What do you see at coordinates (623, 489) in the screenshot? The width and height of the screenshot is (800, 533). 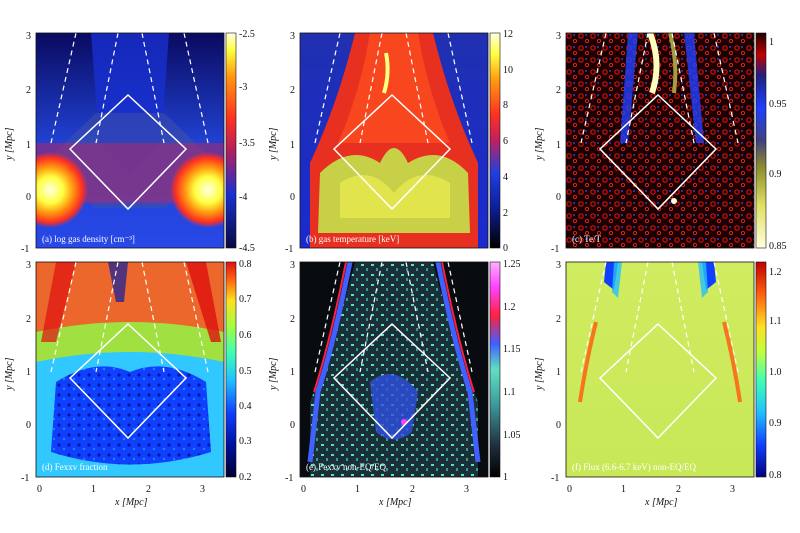 I see `panel-f-xtick-1: 1` at bounding box center [623, 489].